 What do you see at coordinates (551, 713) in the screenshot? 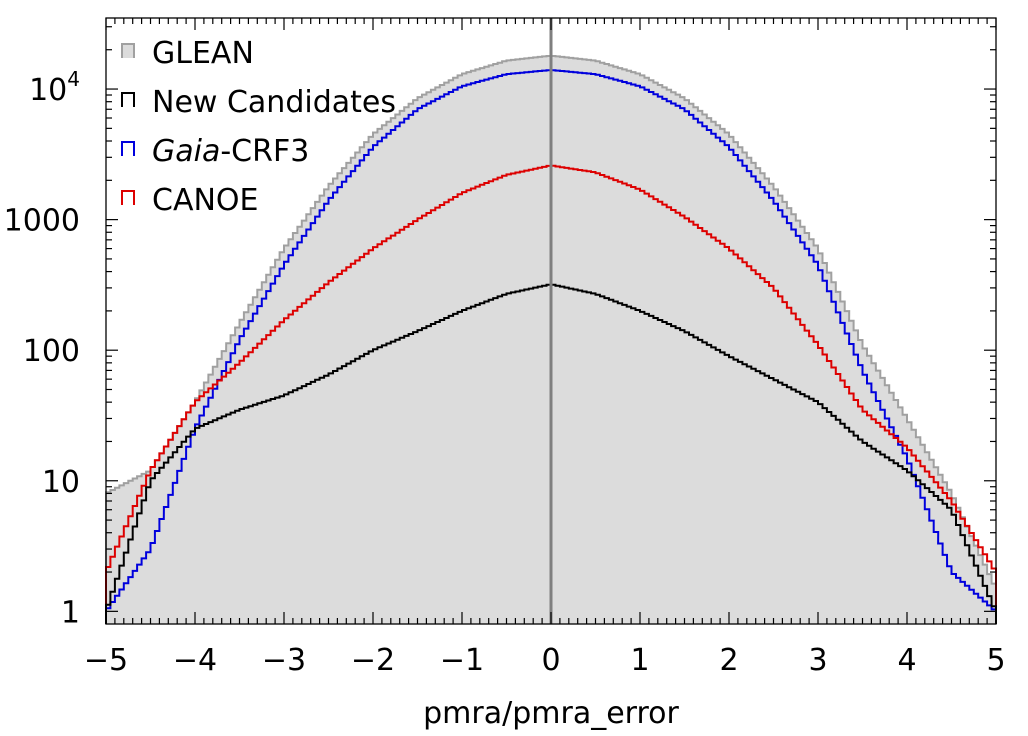
I see `x-axis-label: pmra/pmra_error` at bounding box center [551, 713].